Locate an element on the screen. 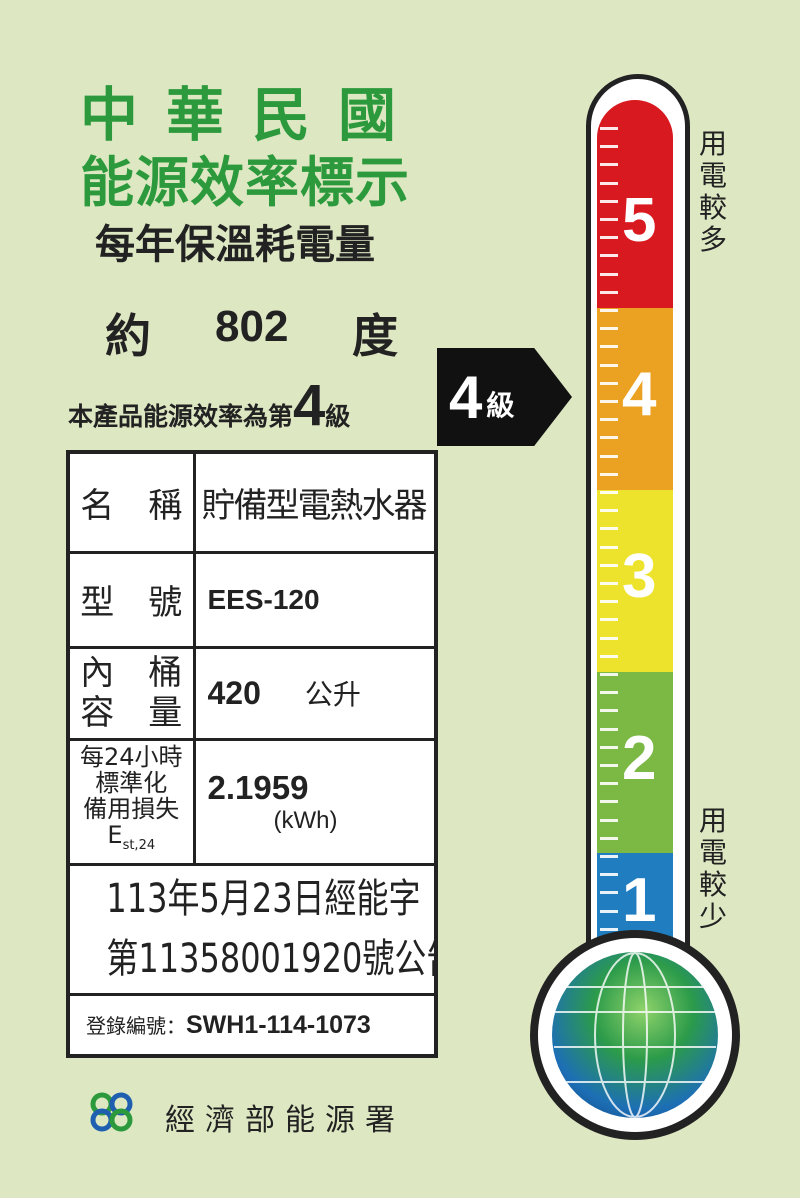  tank-label: 內 桶容 量 is located at coordinates (131, 693).